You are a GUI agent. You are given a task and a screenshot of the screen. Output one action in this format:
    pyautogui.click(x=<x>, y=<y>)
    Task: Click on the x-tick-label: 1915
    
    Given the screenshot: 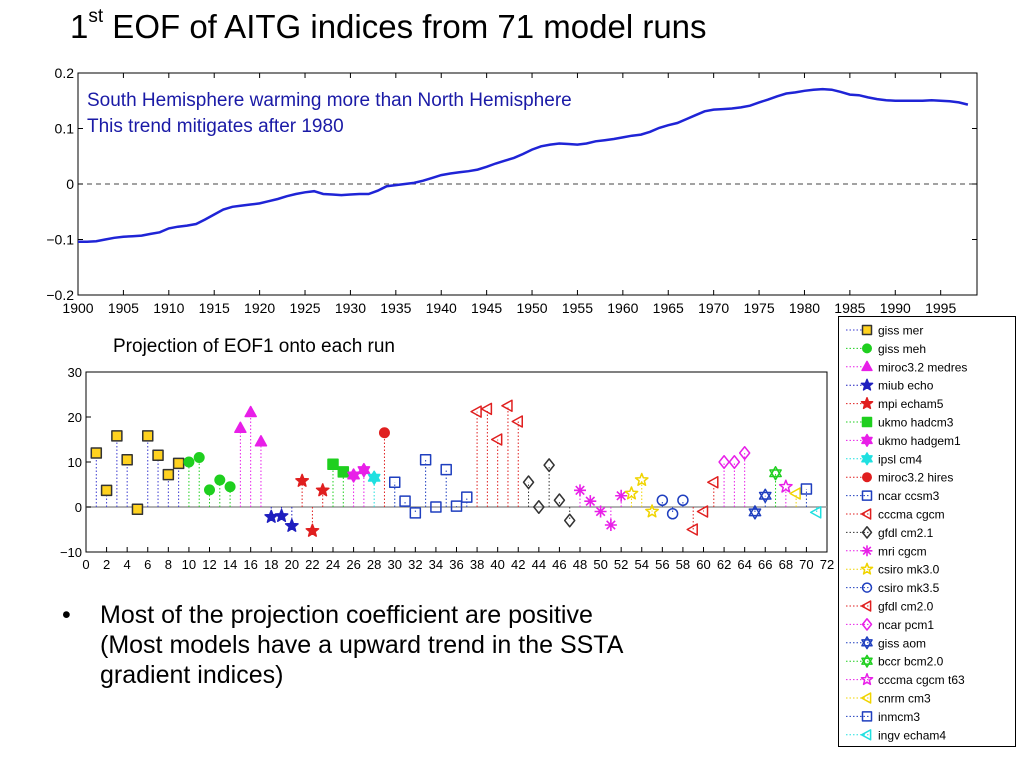 What is the action you would take?
    pyautogui.click(x=214, y=308)
    